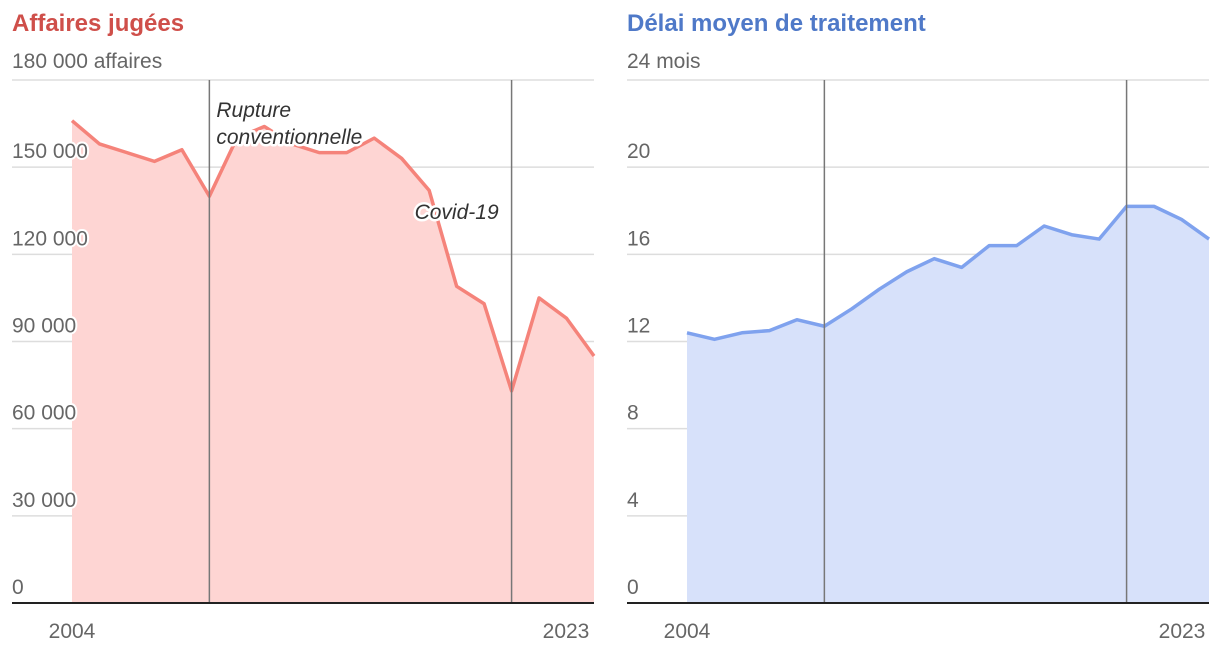 This screenshot has width=1220, height=654. Describe the element at coordinates (633, 413) in the screenshot. I see `y-tick-label: 8` at that location.